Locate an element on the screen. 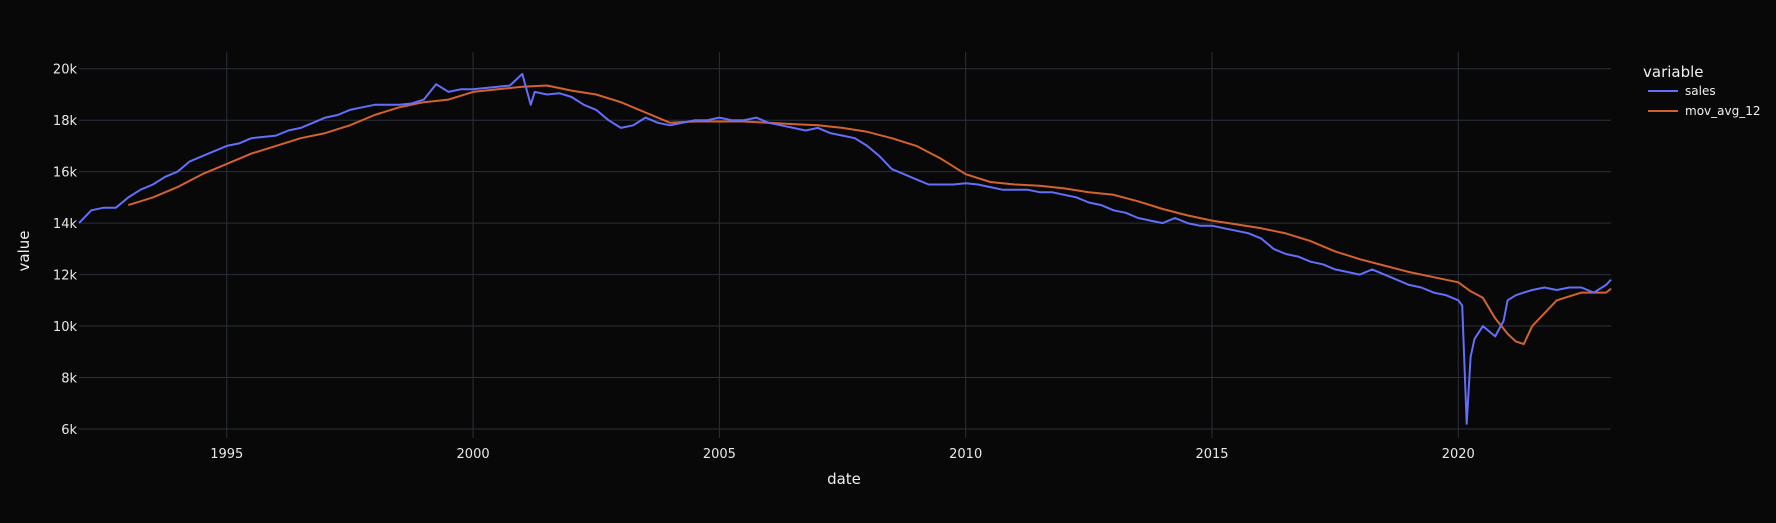 Image resolution: width=1776 pixels, height=523 pixels. legend-item-sales: sales is located at coordinates (1682, 91).